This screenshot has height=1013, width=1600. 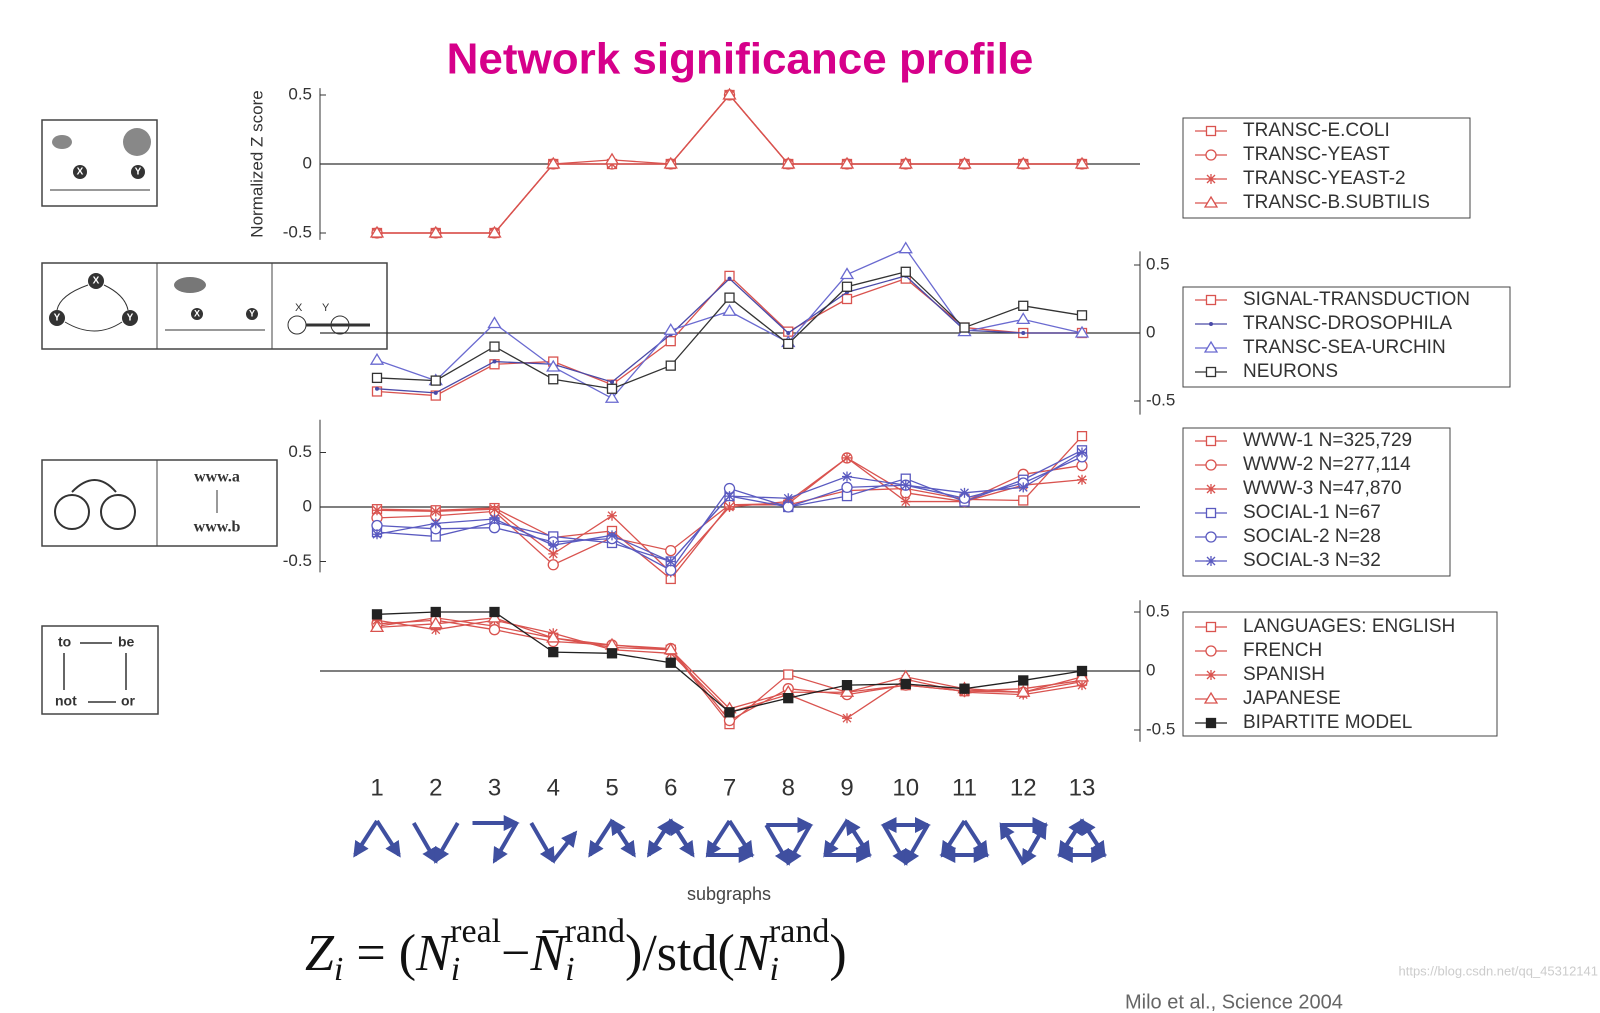 I want to click on x-axis-label: subgraphs, so click(x=729, y=894).